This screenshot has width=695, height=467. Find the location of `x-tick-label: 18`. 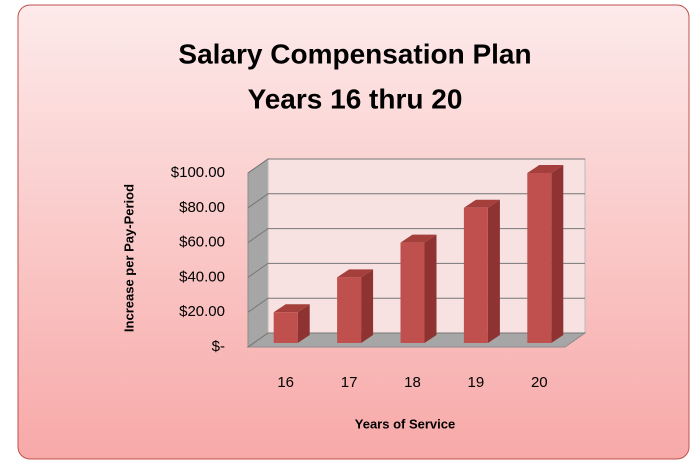

x-tick-label: 18 is located at coordinates (412, 382).